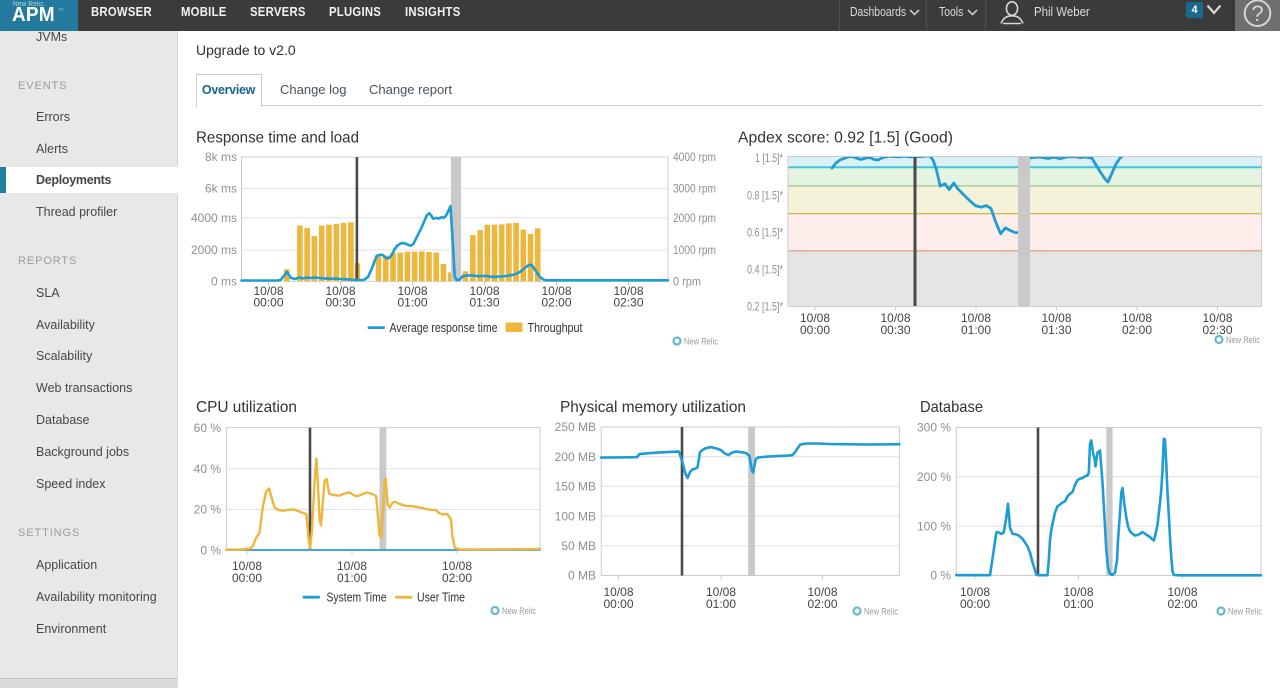  What do you see at coordinates (765, 195) in the screenshot?
I see `svg-text: 0.8 [1.5]*` at bounding box center [765, 195].